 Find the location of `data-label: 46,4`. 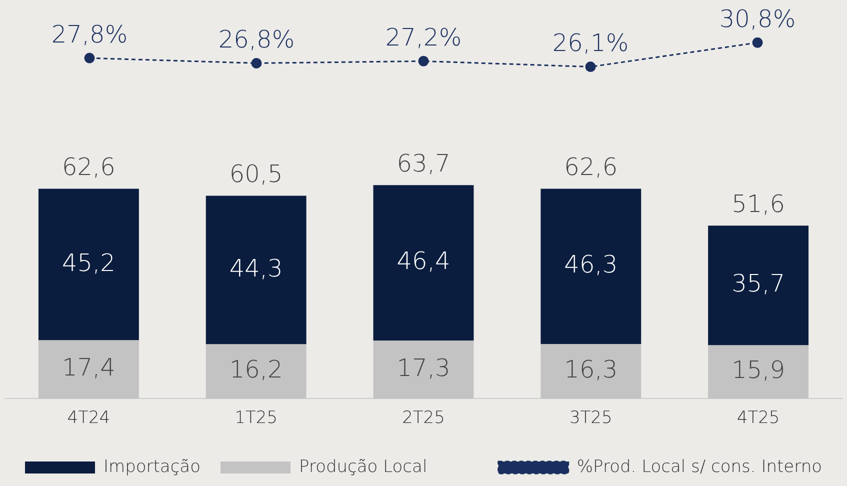

data-label: 46,4 is located at coordinates (423, 261).